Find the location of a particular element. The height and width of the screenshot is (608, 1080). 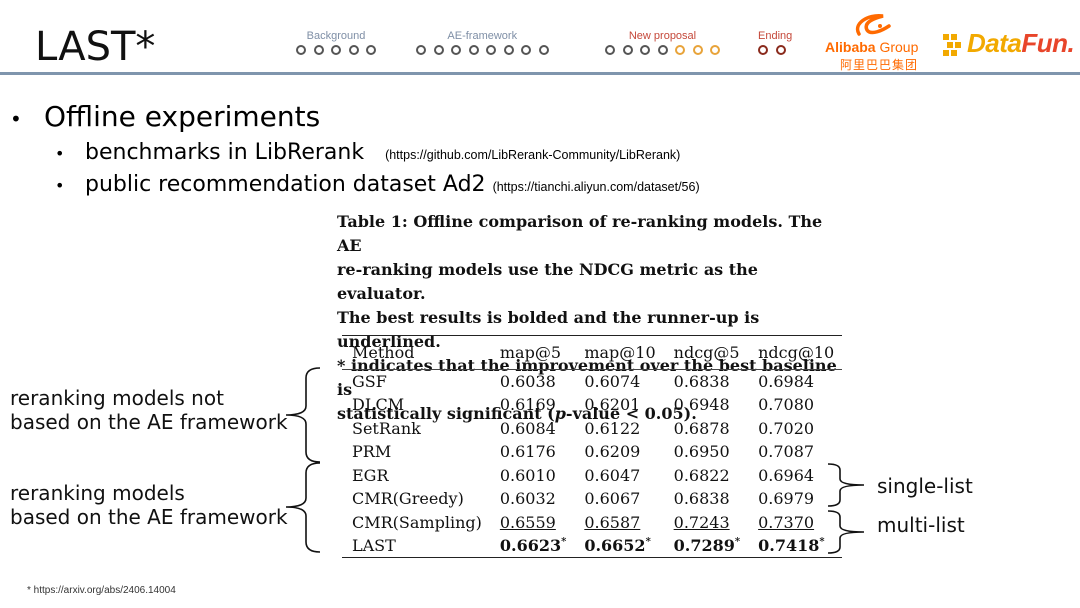

header-divider is located at coordinates (540, 73).